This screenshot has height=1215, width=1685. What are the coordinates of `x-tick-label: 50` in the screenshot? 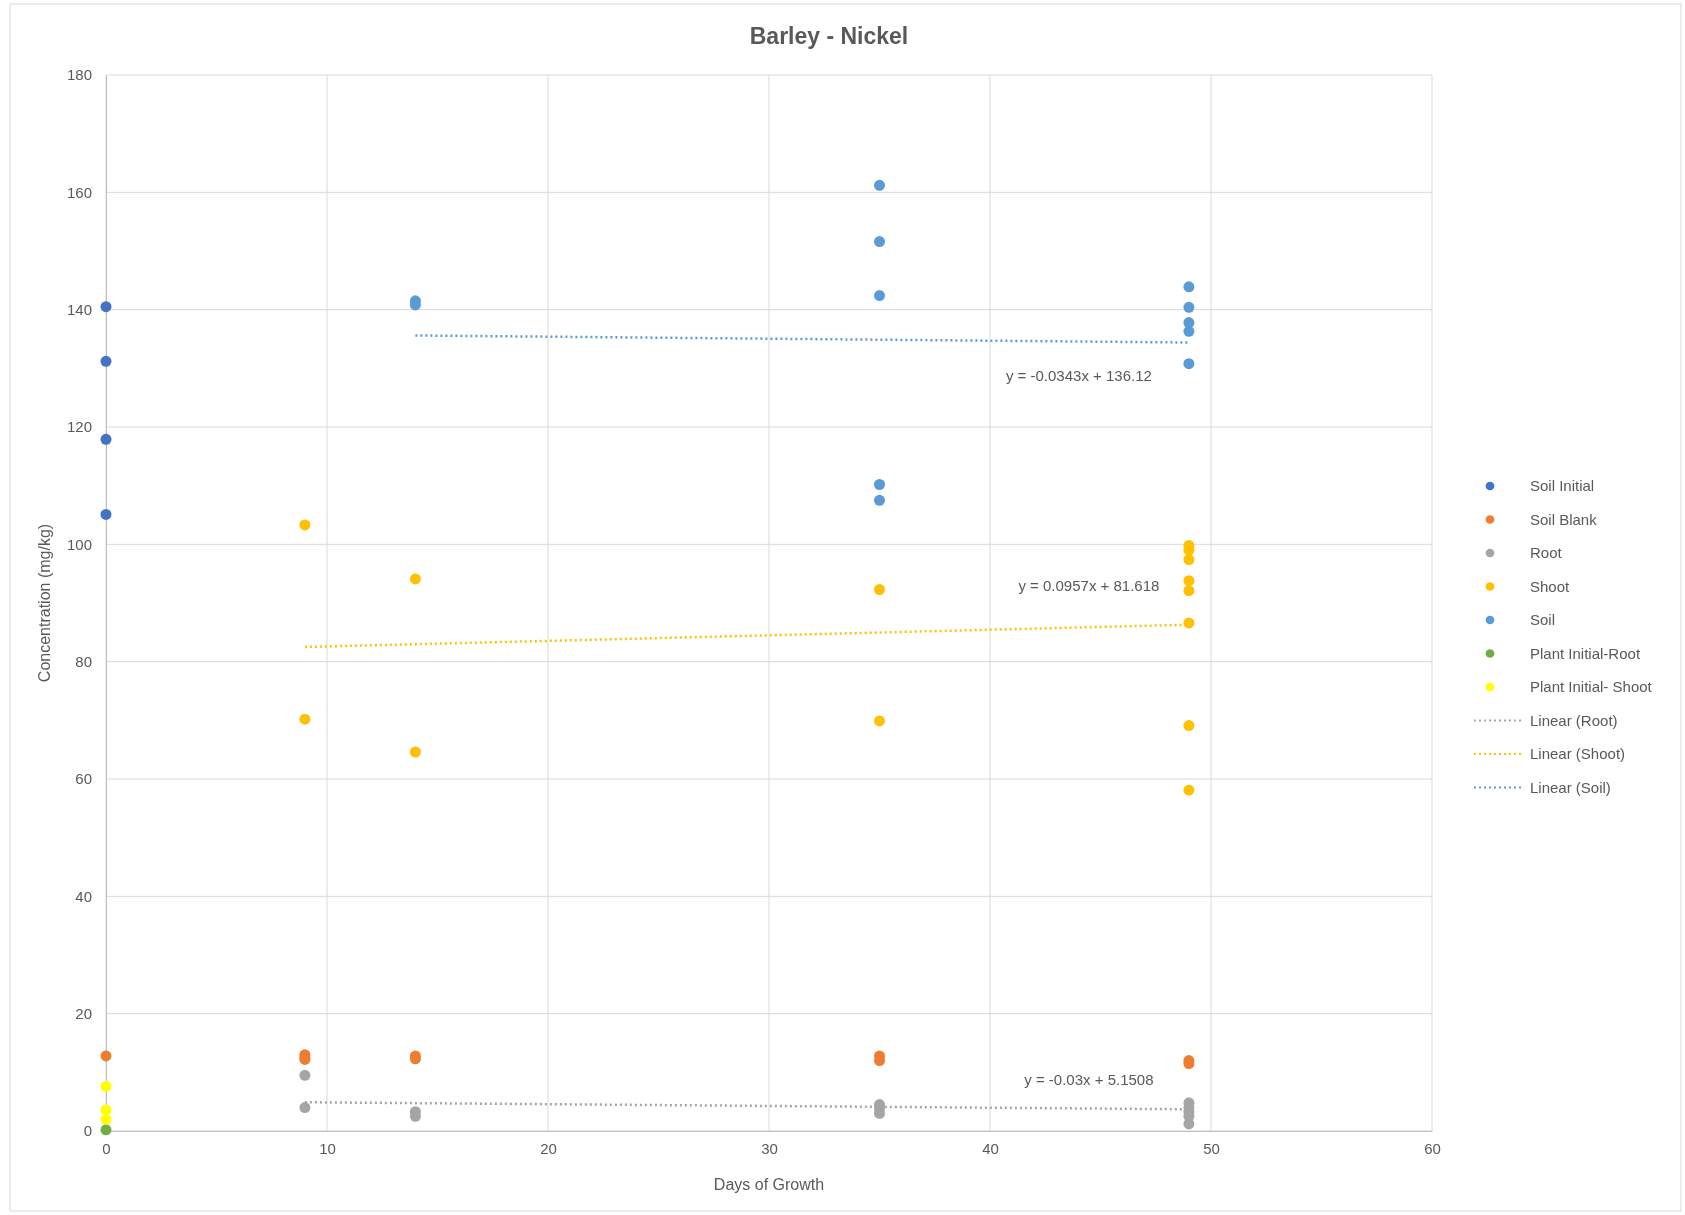 It's located at (1211, 1148).